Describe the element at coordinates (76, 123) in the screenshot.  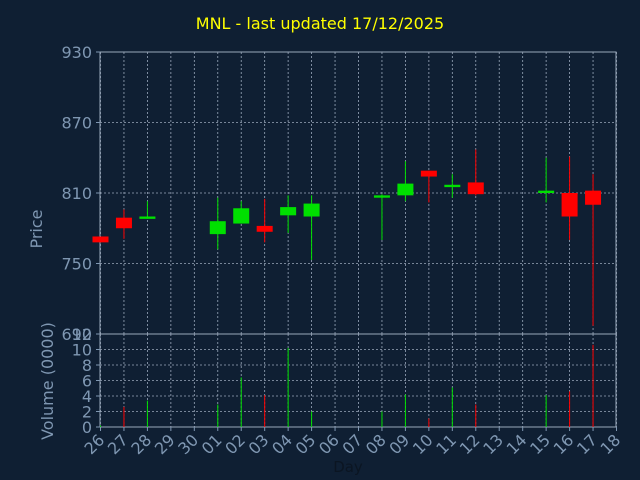
I see `price-y-tick-label: 870` at that location.